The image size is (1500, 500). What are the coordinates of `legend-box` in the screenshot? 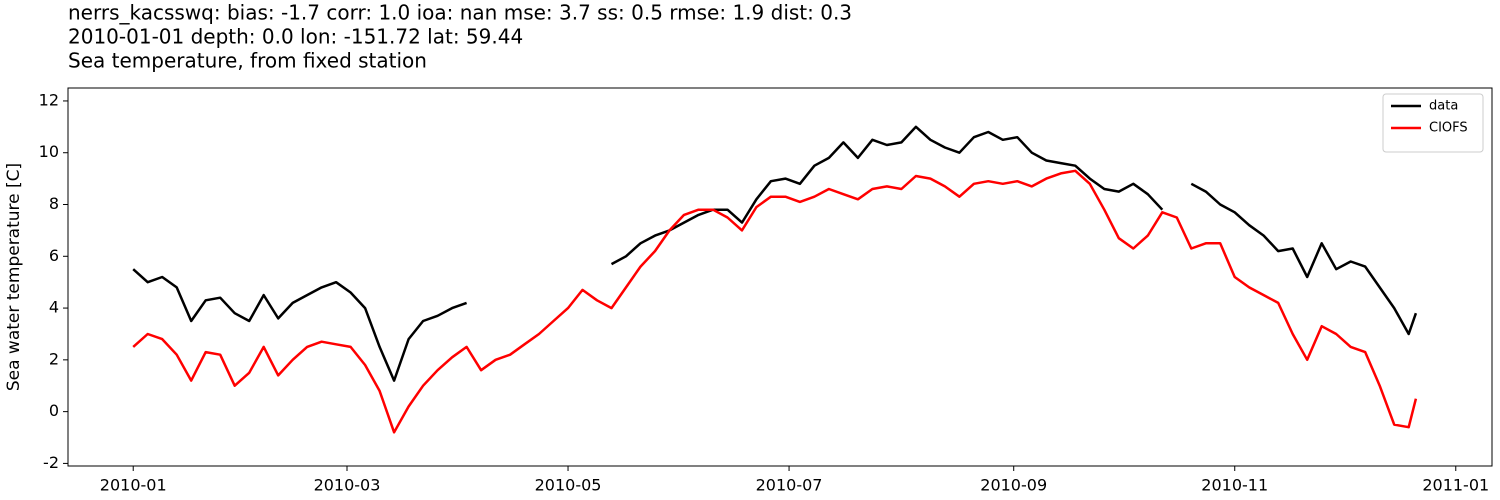 It's located at (1433, 123).